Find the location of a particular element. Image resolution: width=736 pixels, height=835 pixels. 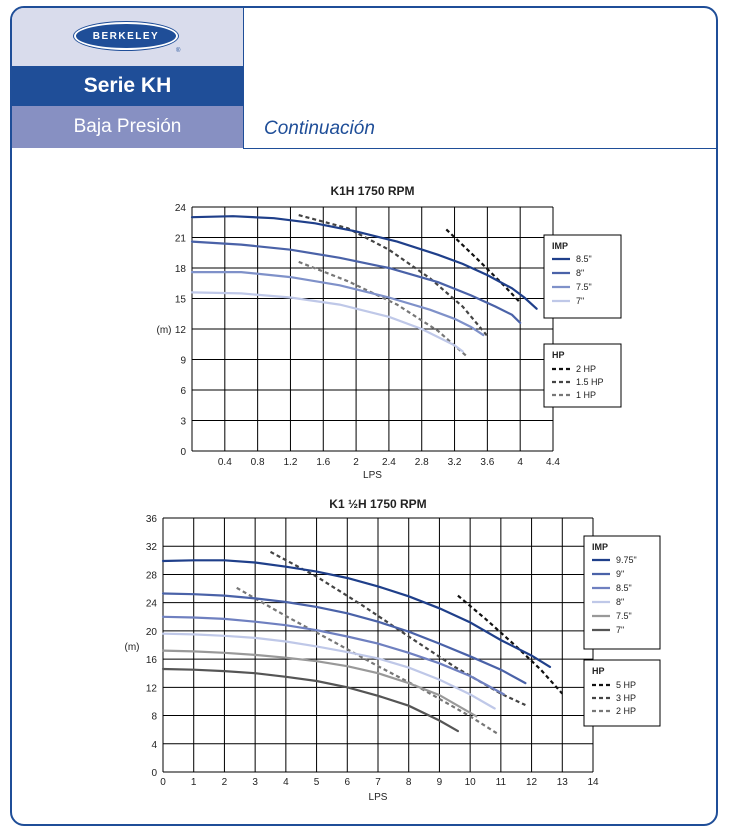

subtitle-banner: Baja Presión is located at coordinates (127, 127).